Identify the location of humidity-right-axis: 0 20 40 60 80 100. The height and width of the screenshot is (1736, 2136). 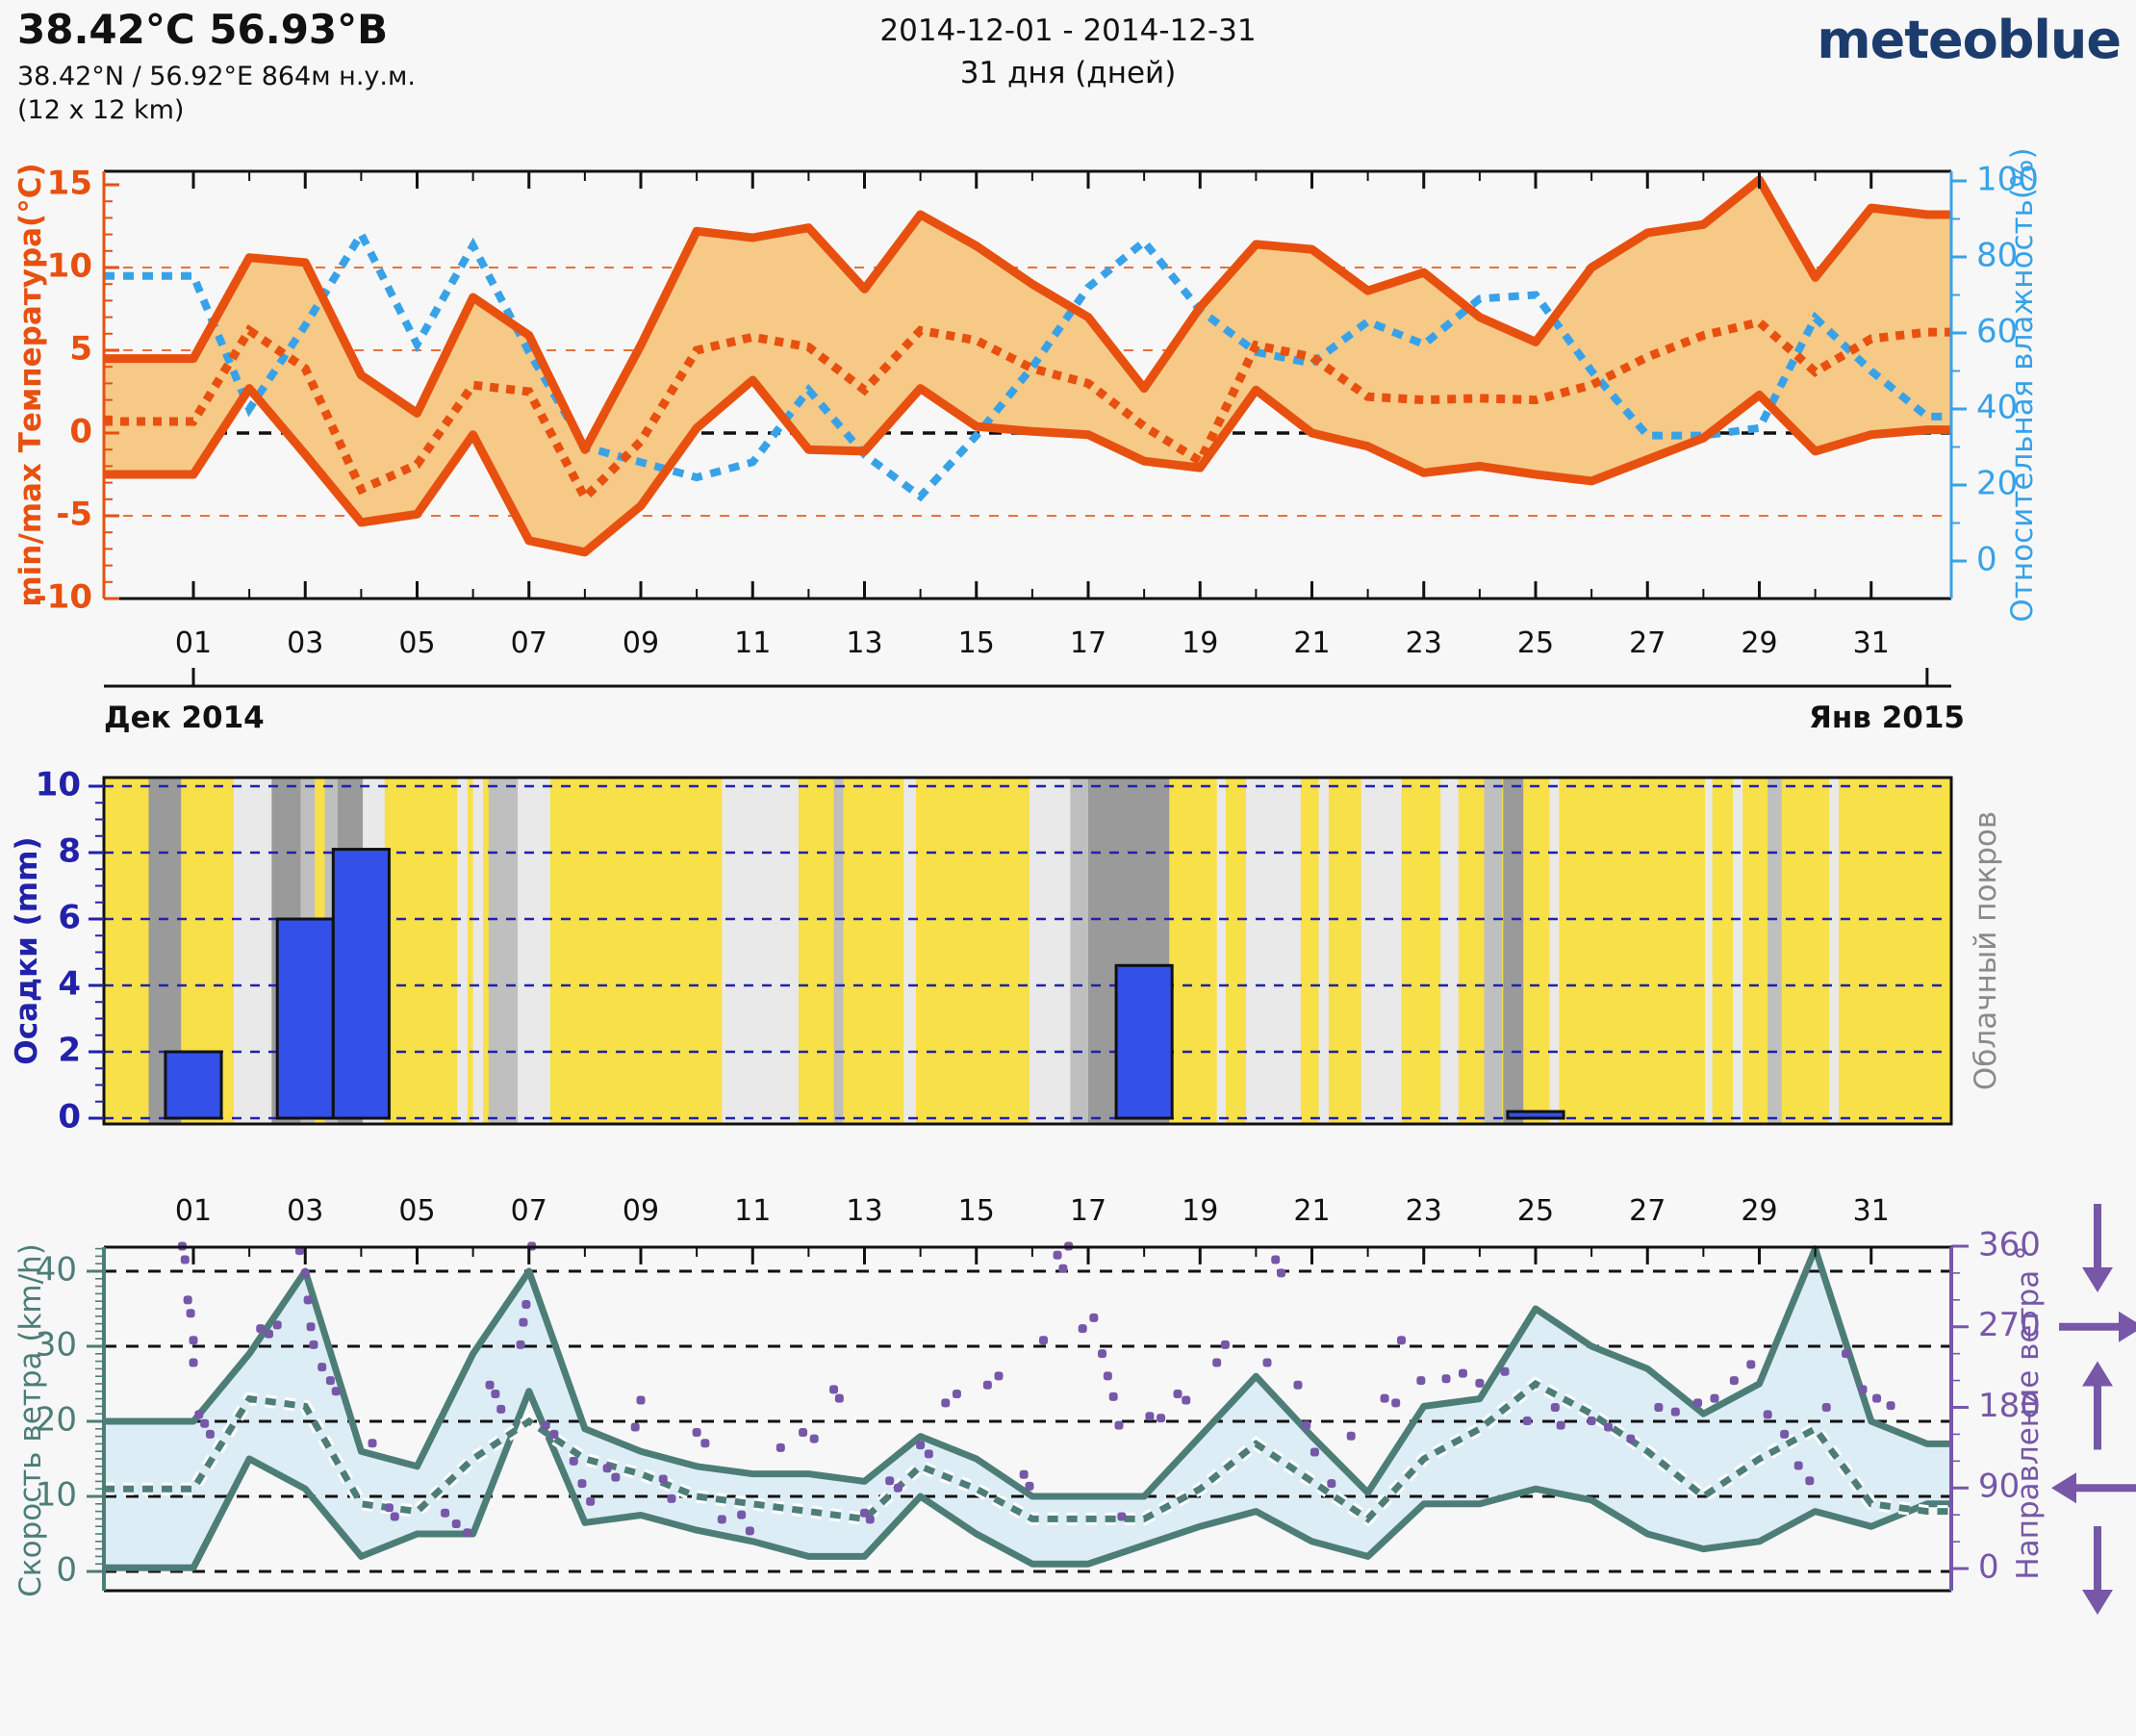
(1995, 370).